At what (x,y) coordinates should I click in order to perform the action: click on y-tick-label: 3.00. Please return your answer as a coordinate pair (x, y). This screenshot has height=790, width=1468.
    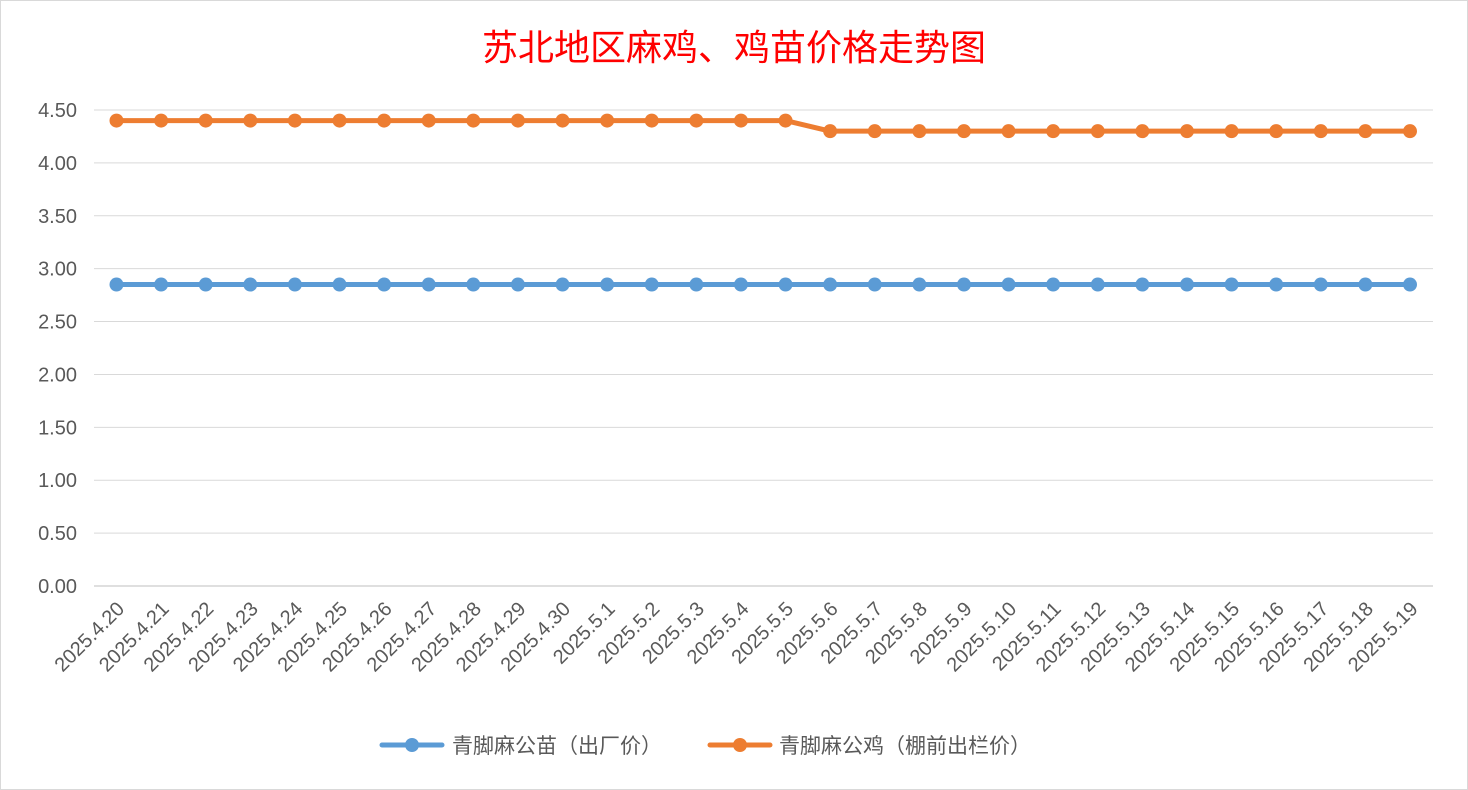
    Looking at the image, I should click on (57, 270).